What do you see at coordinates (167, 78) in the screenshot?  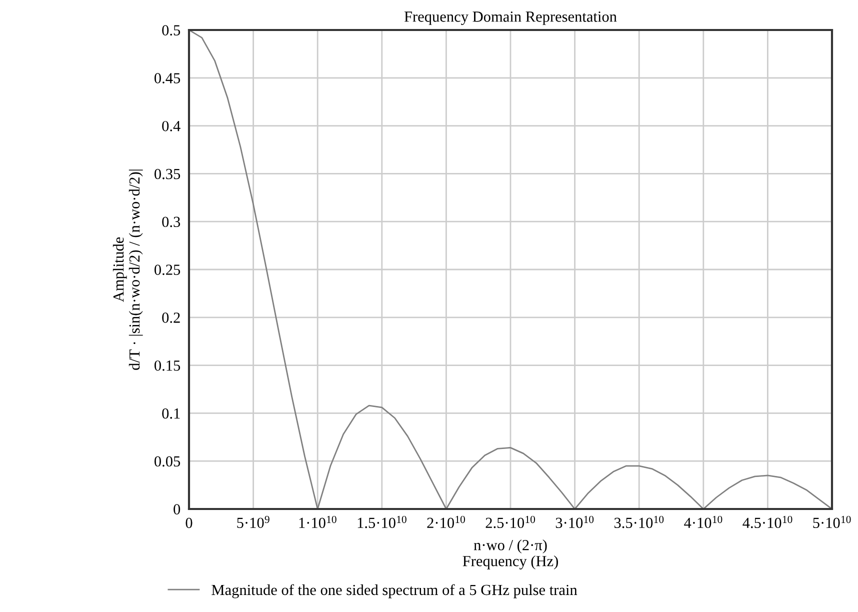 I see `y-tick-label: 0.45` at bounding box center [167, 78].